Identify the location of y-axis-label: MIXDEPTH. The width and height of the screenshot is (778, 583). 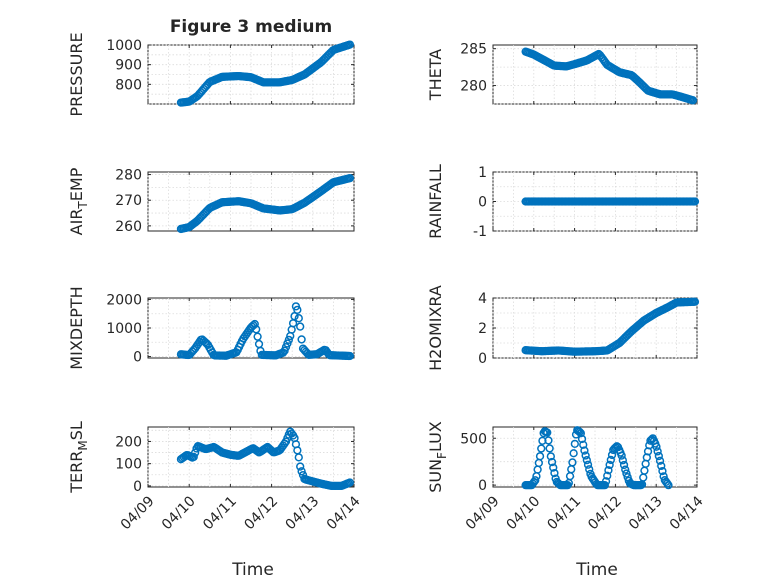
(76, 327).